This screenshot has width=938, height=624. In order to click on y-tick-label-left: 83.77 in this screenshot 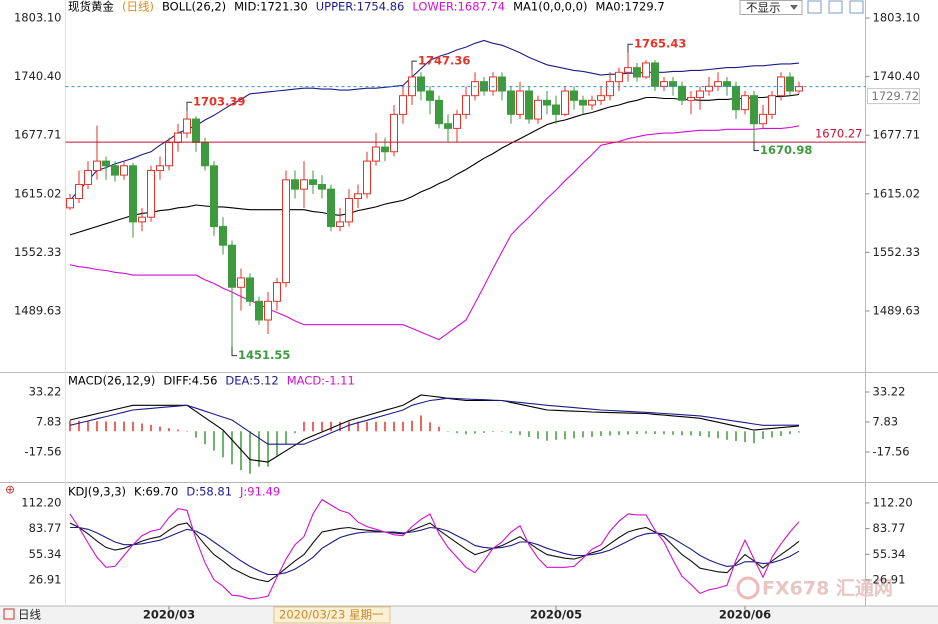, I will do `click(45, 528)`.